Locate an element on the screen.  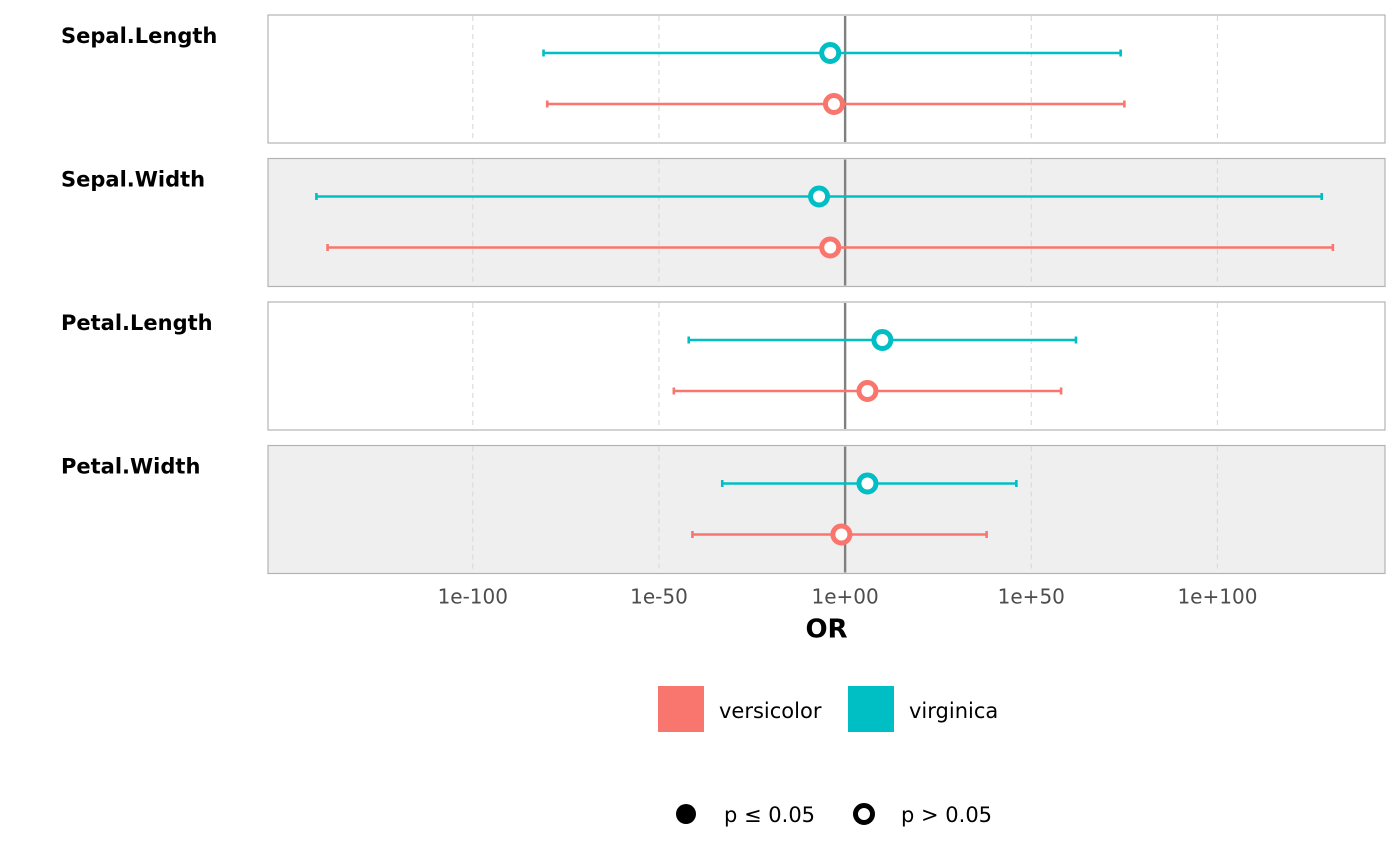
panel-label-sepal-length: Sepal.Length is located at coordinates (139, 36).